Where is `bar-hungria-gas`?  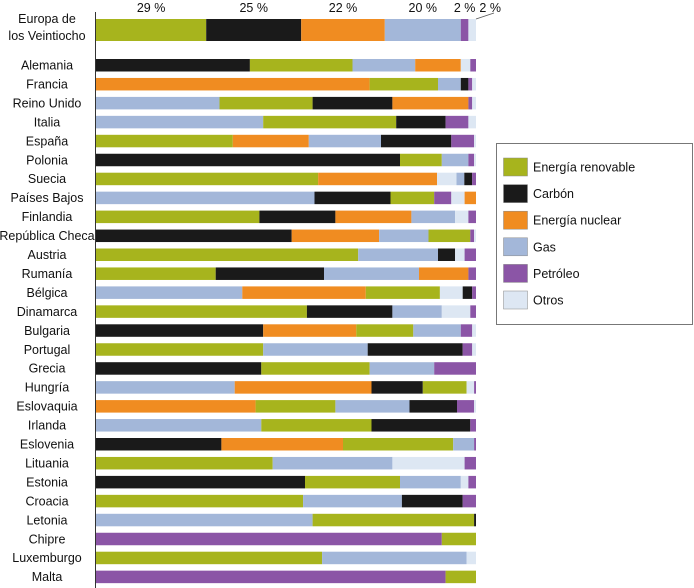
bar-hungria-gas is located at coordinates (165, 387).